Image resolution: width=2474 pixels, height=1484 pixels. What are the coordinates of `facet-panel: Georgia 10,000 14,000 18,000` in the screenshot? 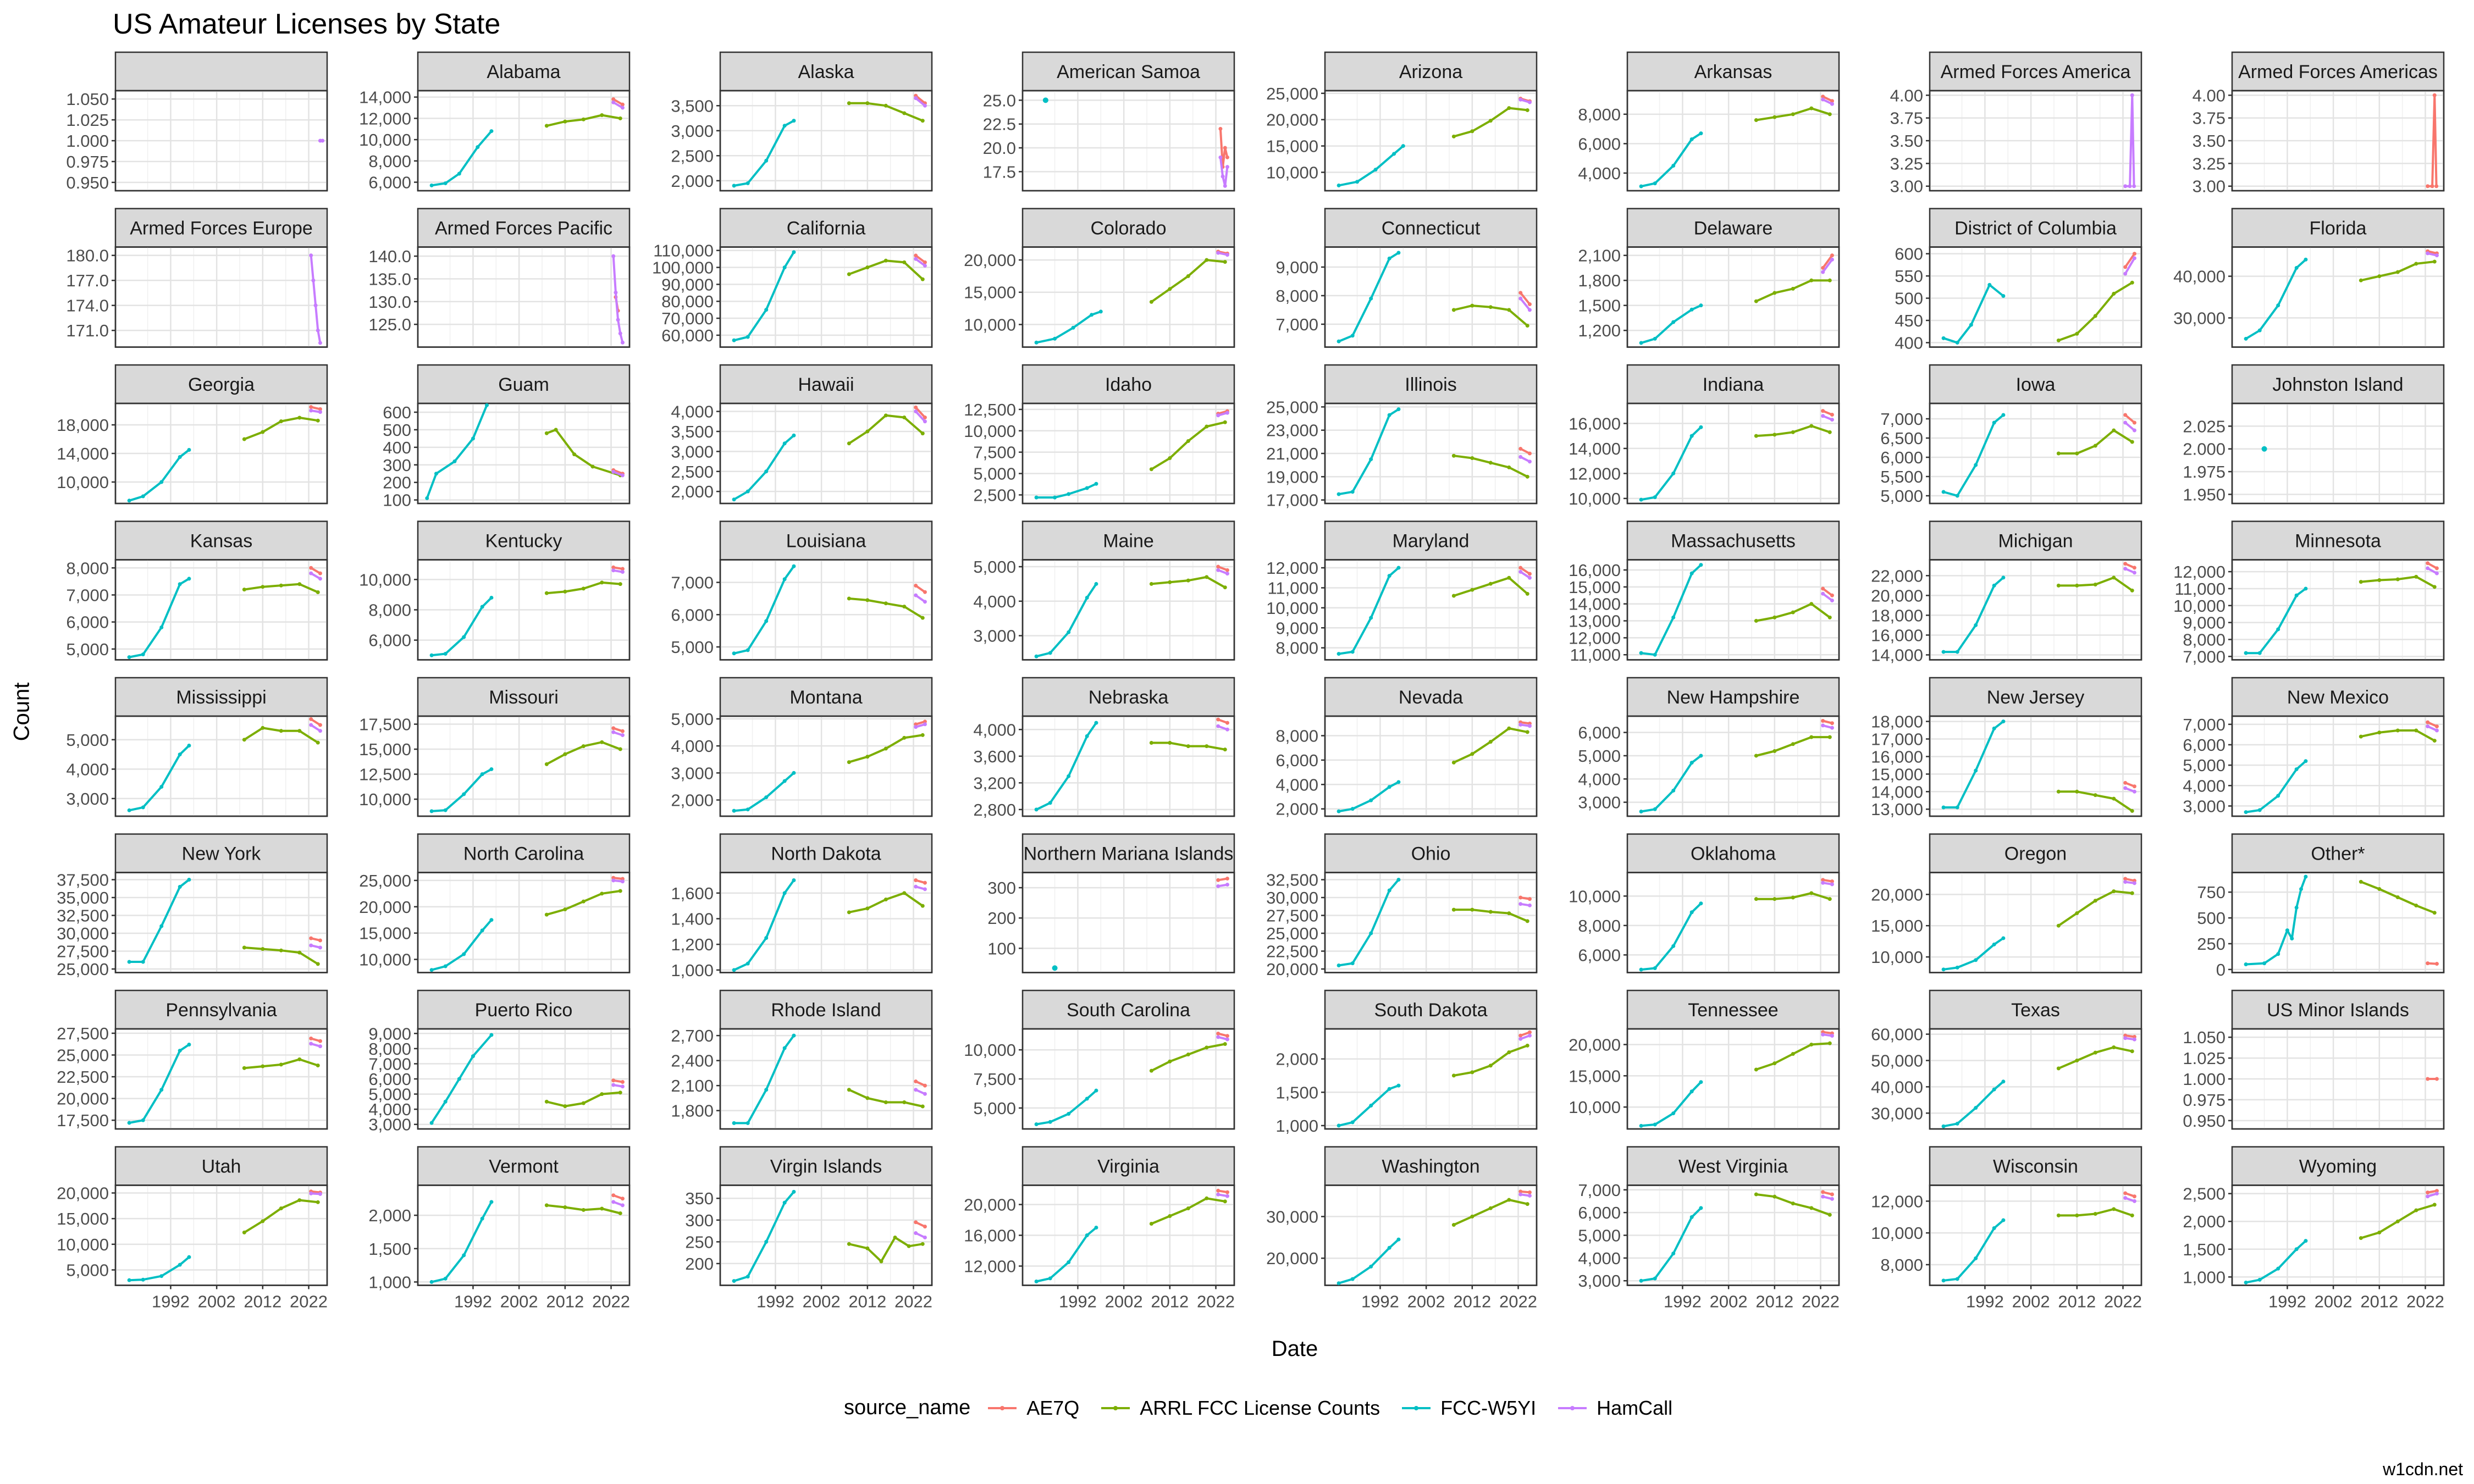 It's located at (193, 434).